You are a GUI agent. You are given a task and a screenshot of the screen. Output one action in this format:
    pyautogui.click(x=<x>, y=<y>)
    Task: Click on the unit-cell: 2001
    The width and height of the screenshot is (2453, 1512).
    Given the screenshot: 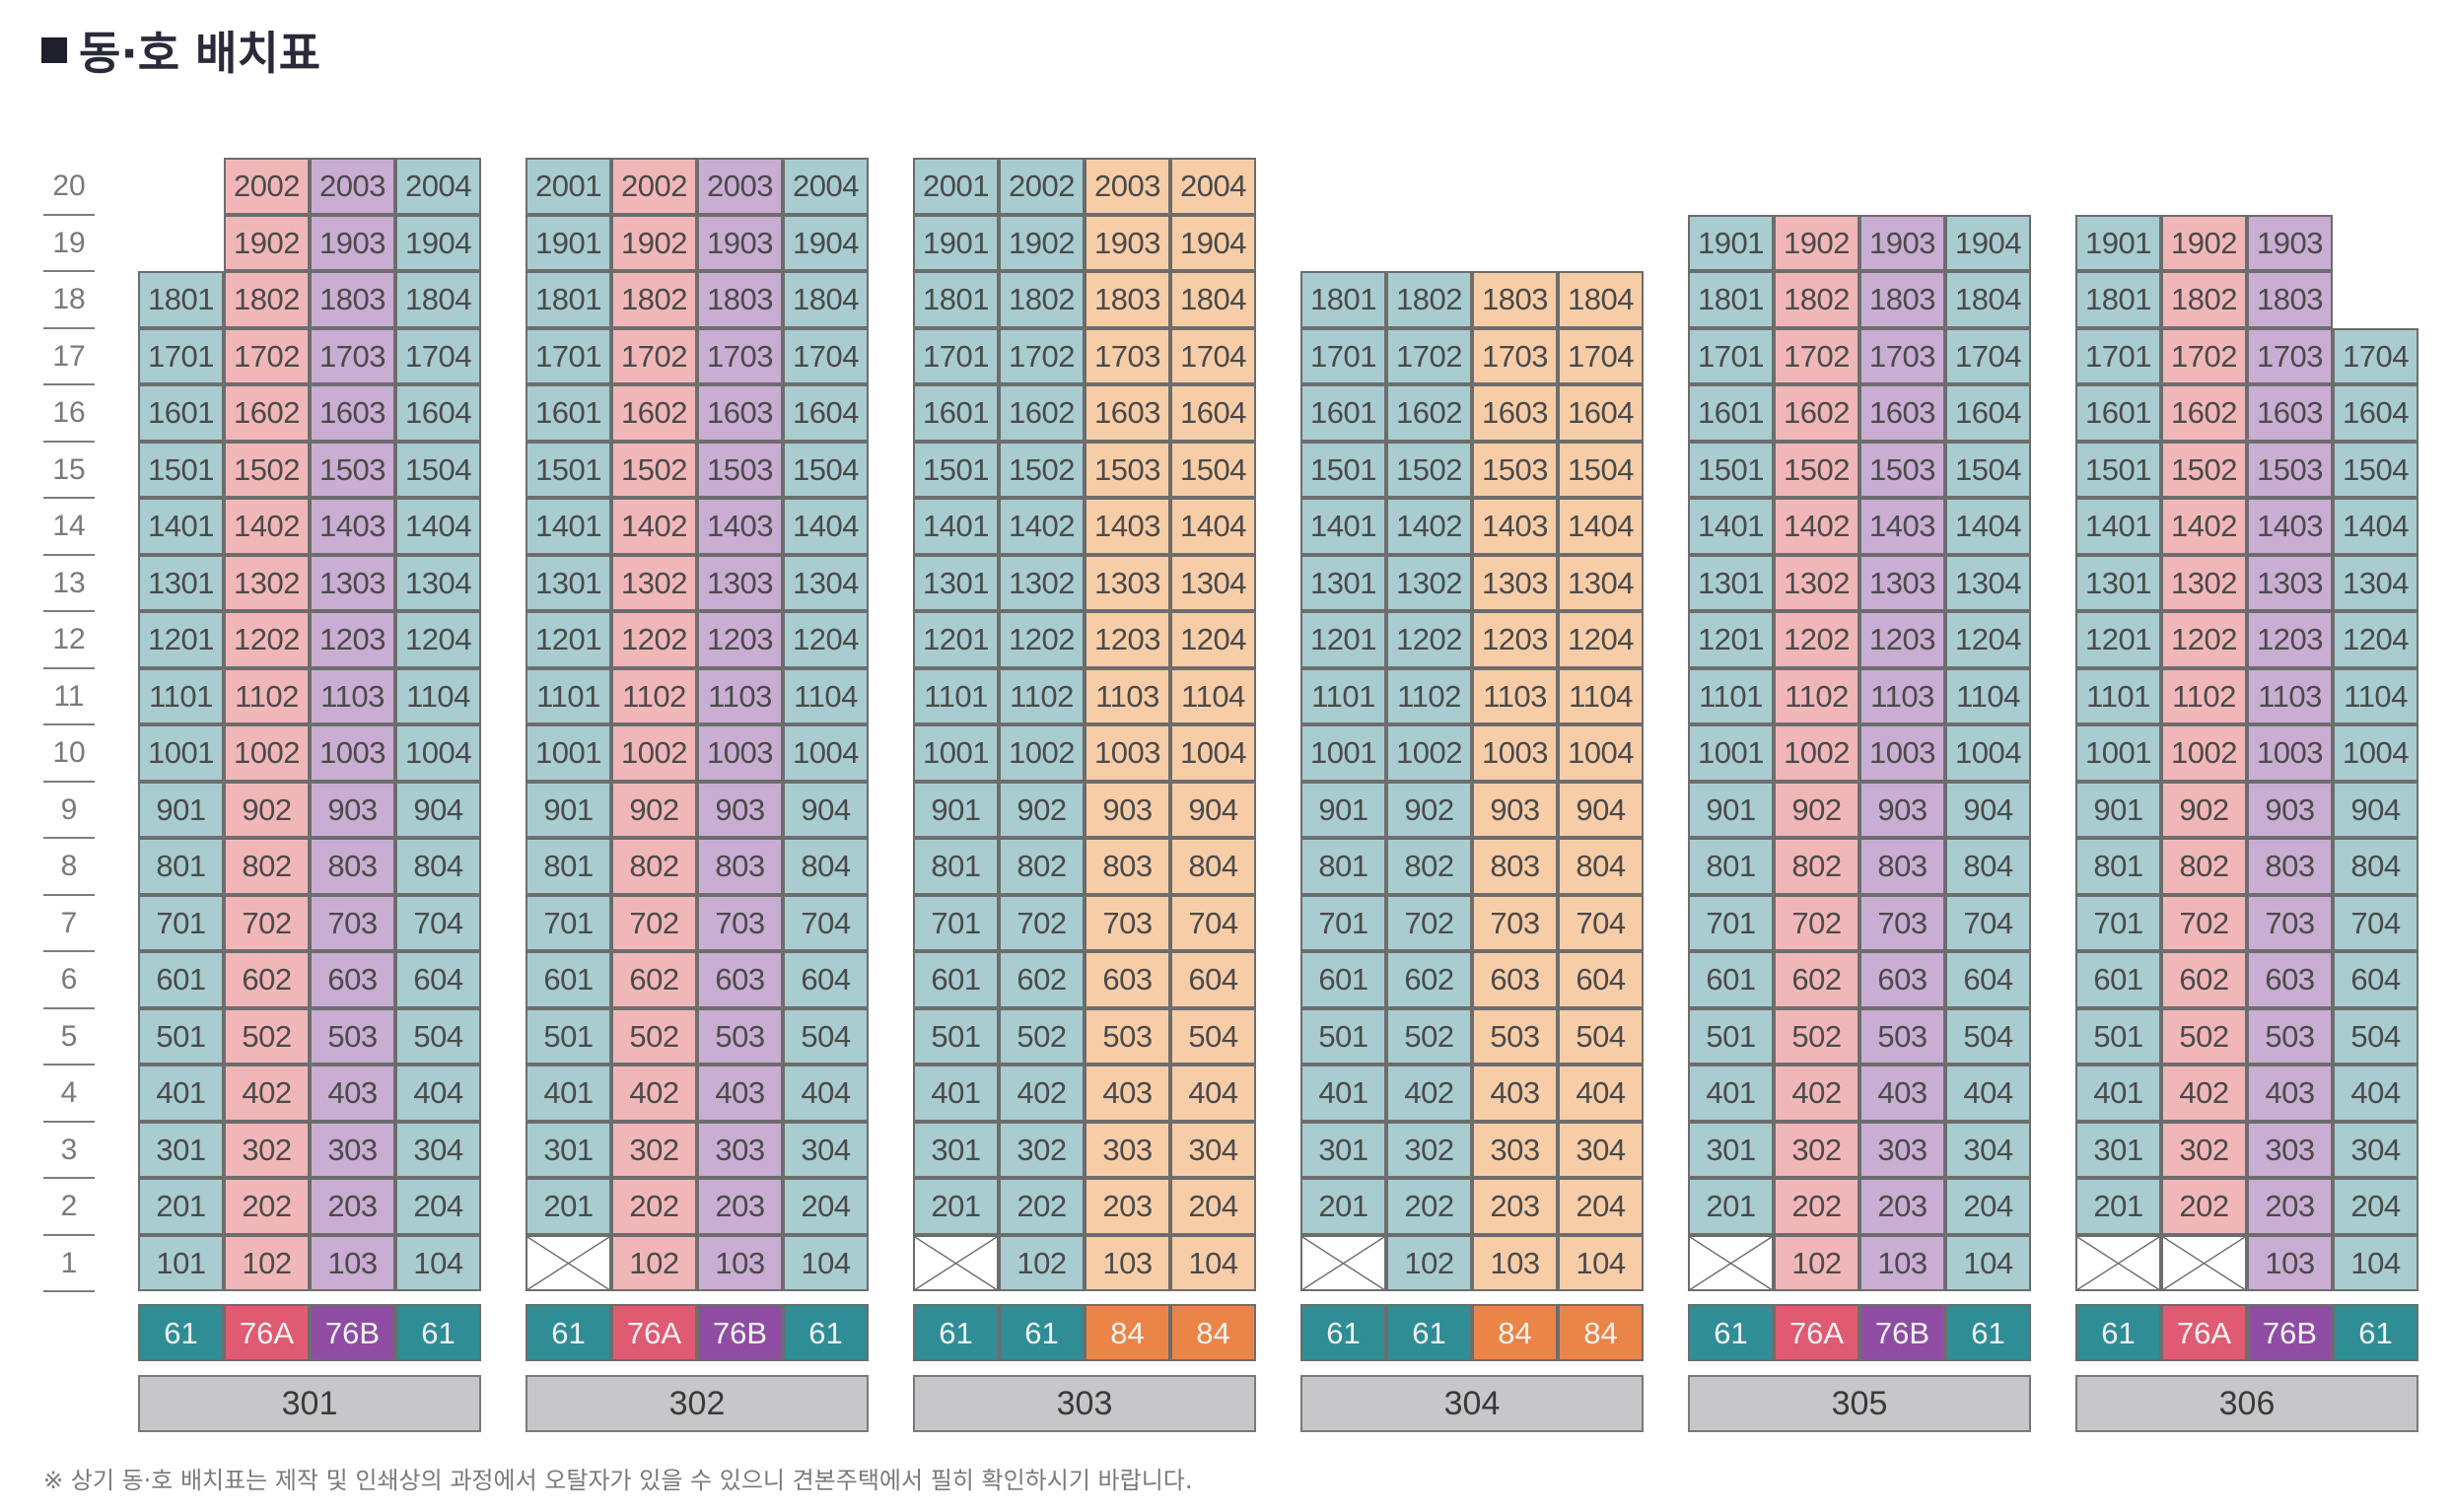 What is the action you would take?
    pyautogui.click(x=956, y=187)
    